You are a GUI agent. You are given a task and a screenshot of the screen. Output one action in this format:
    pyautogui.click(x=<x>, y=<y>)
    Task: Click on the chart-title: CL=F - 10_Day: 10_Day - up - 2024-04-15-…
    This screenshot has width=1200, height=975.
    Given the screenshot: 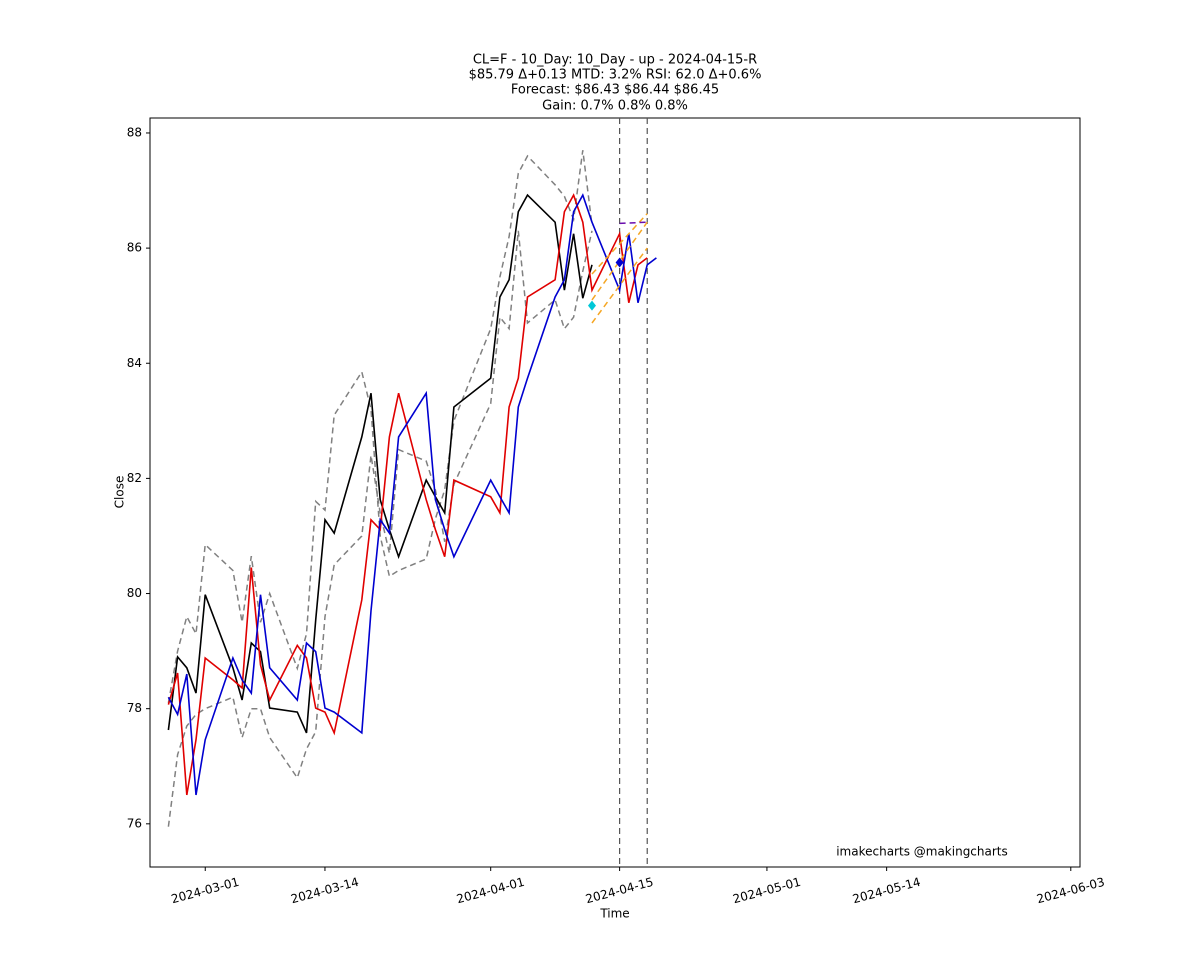 What is the action you would take?
    pyautogui.click(x=615, y=60)
    